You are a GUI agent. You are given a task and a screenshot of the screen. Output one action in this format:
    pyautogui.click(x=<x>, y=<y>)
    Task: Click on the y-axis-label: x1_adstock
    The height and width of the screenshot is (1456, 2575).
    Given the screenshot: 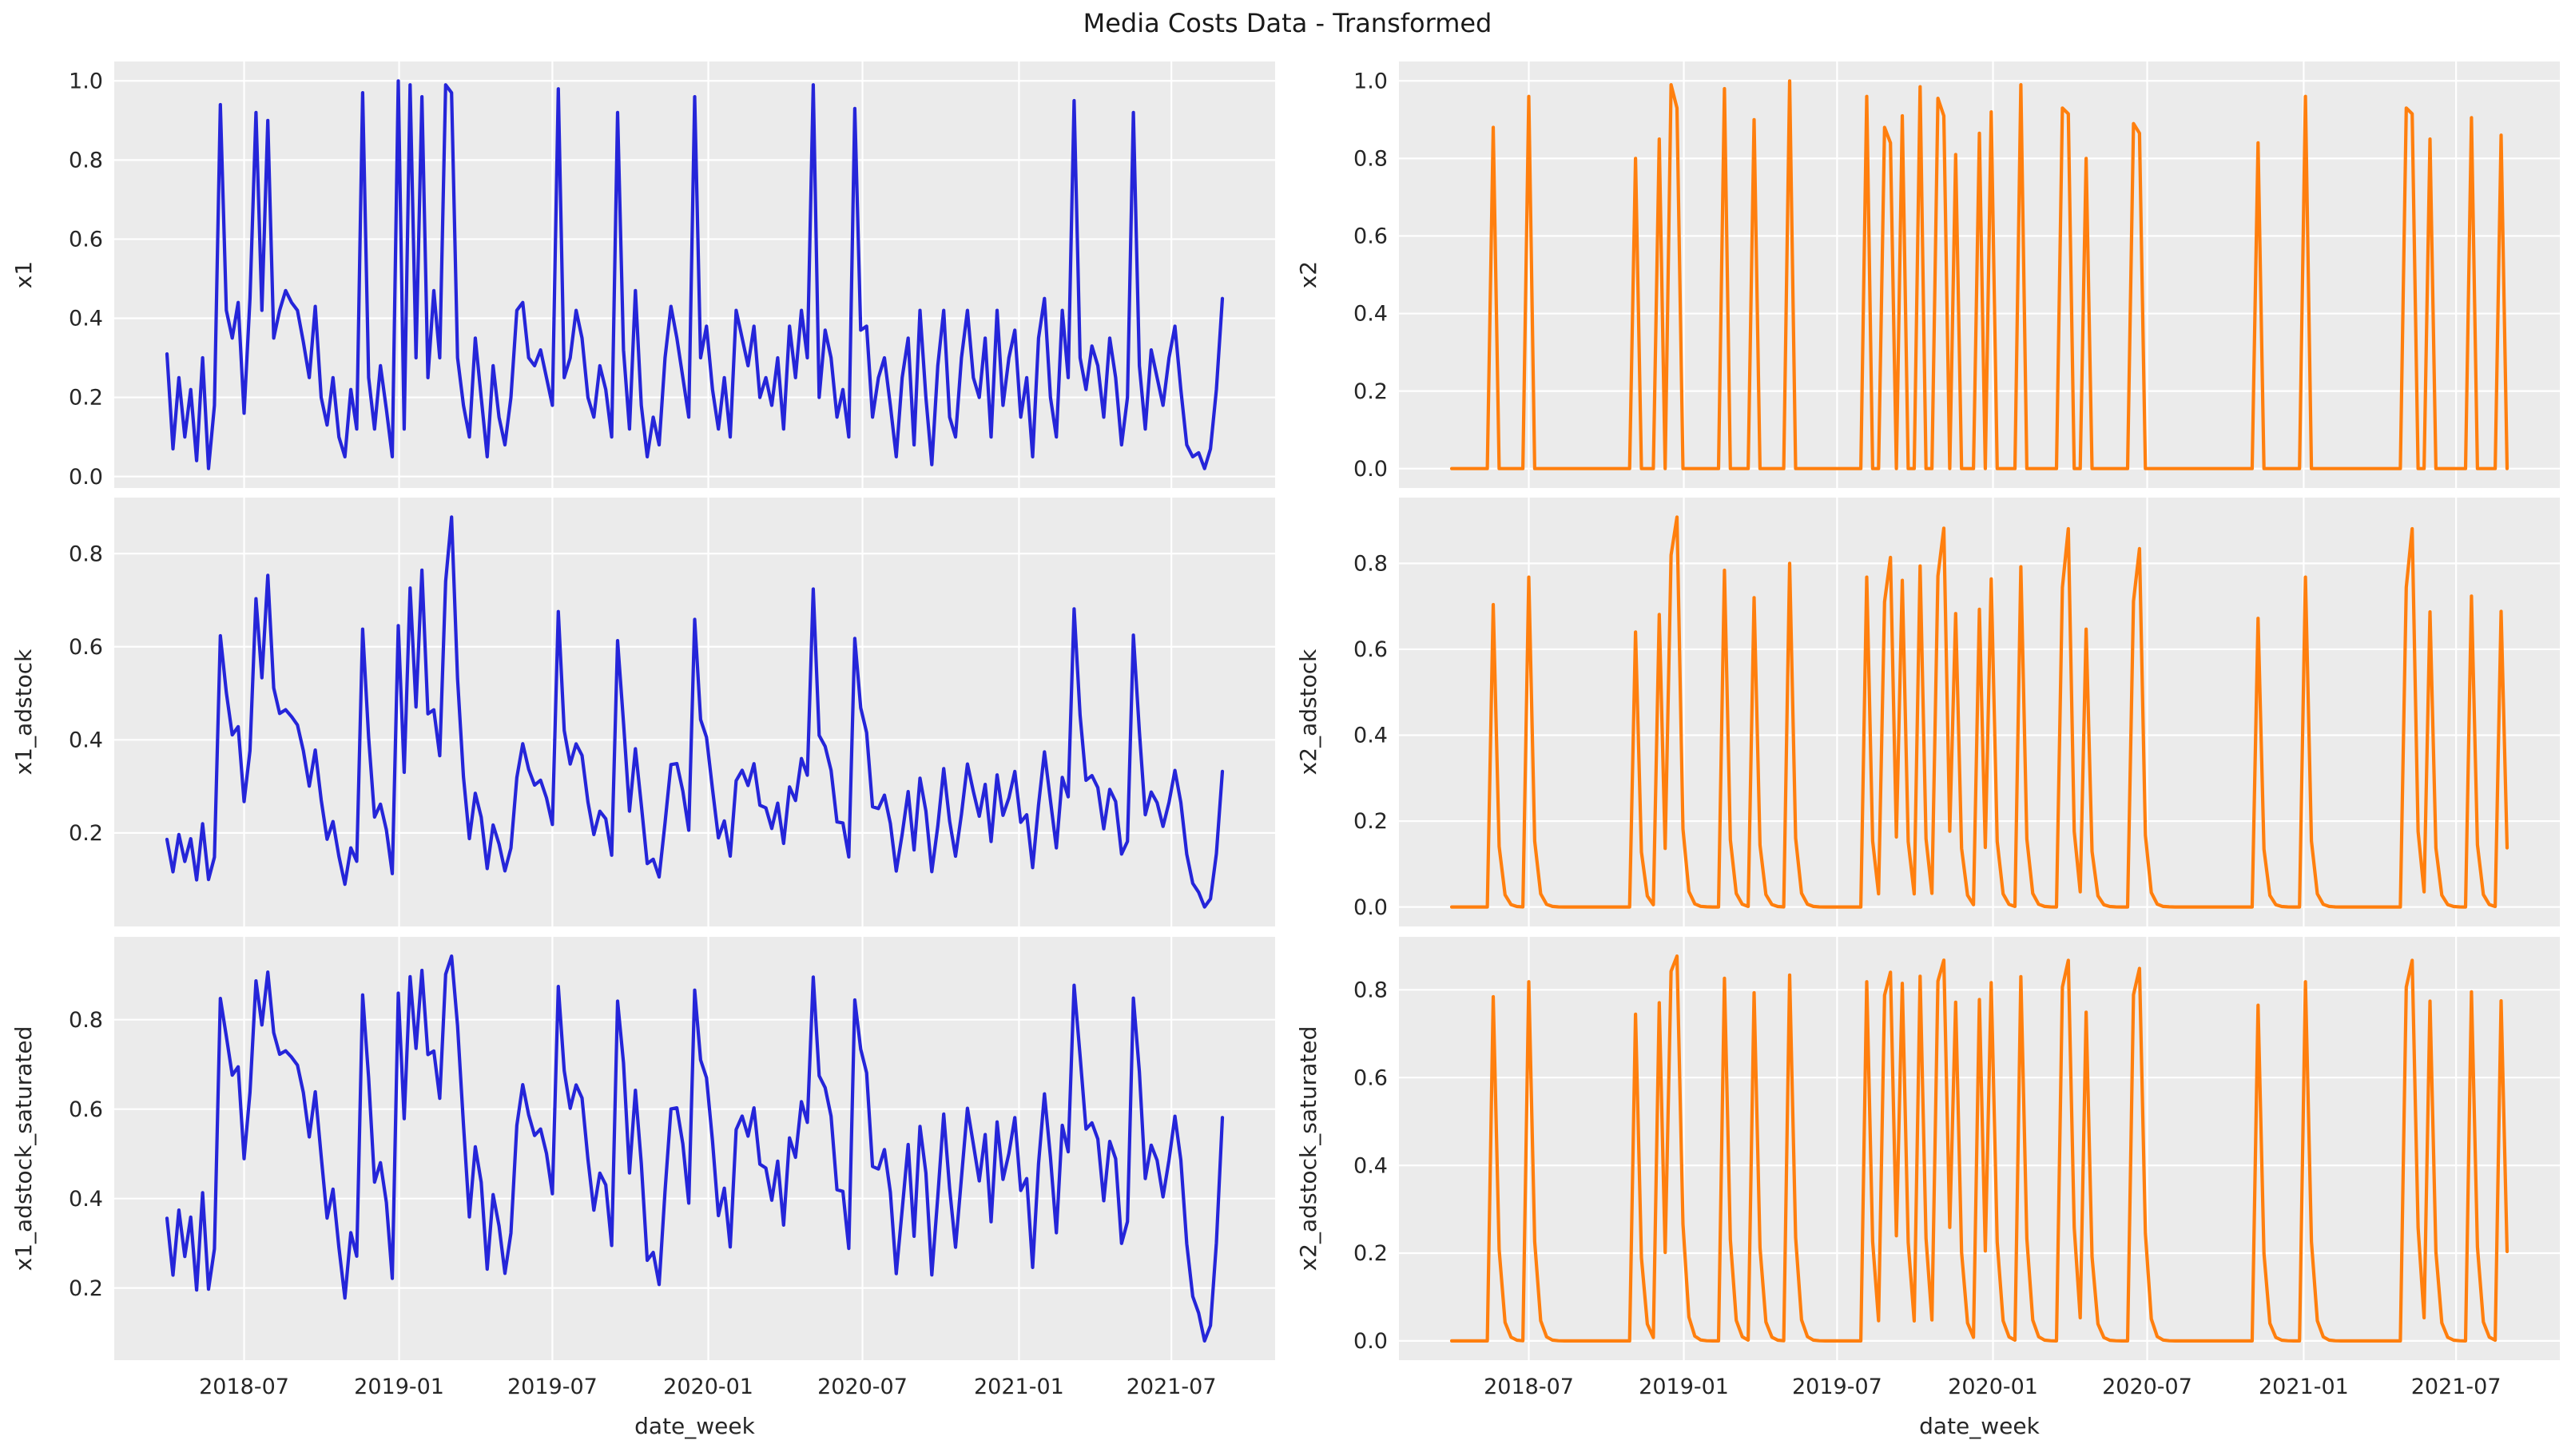 What is the action you would take?
    pyautogui.click(x=23, y=712)
    